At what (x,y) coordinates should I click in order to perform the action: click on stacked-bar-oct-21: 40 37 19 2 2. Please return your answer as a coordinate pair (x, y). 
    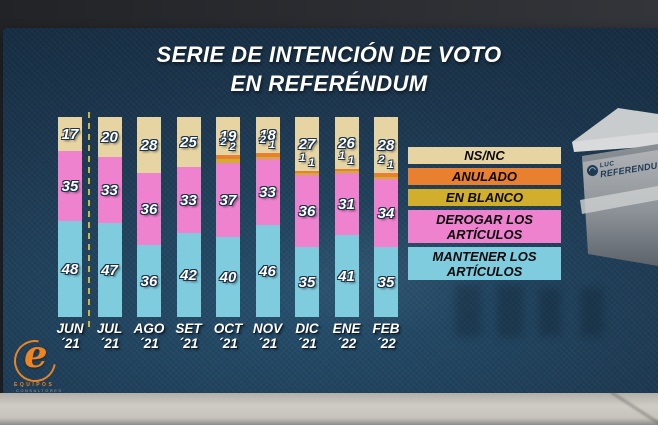
    Looking at the image, I should click on (228, 217).